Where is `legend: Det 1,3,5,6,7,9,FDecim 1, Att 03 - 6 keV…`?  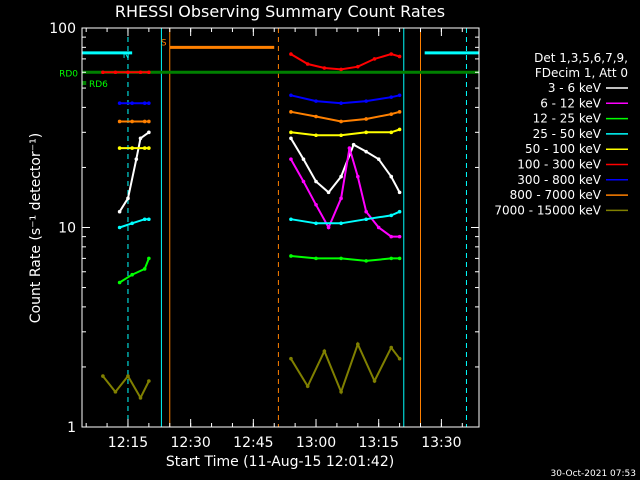
legend: Det 1,3,5,6,7,9,FDecim 1, Att 03 - 6 keV… is located at coordinates (561, 134).